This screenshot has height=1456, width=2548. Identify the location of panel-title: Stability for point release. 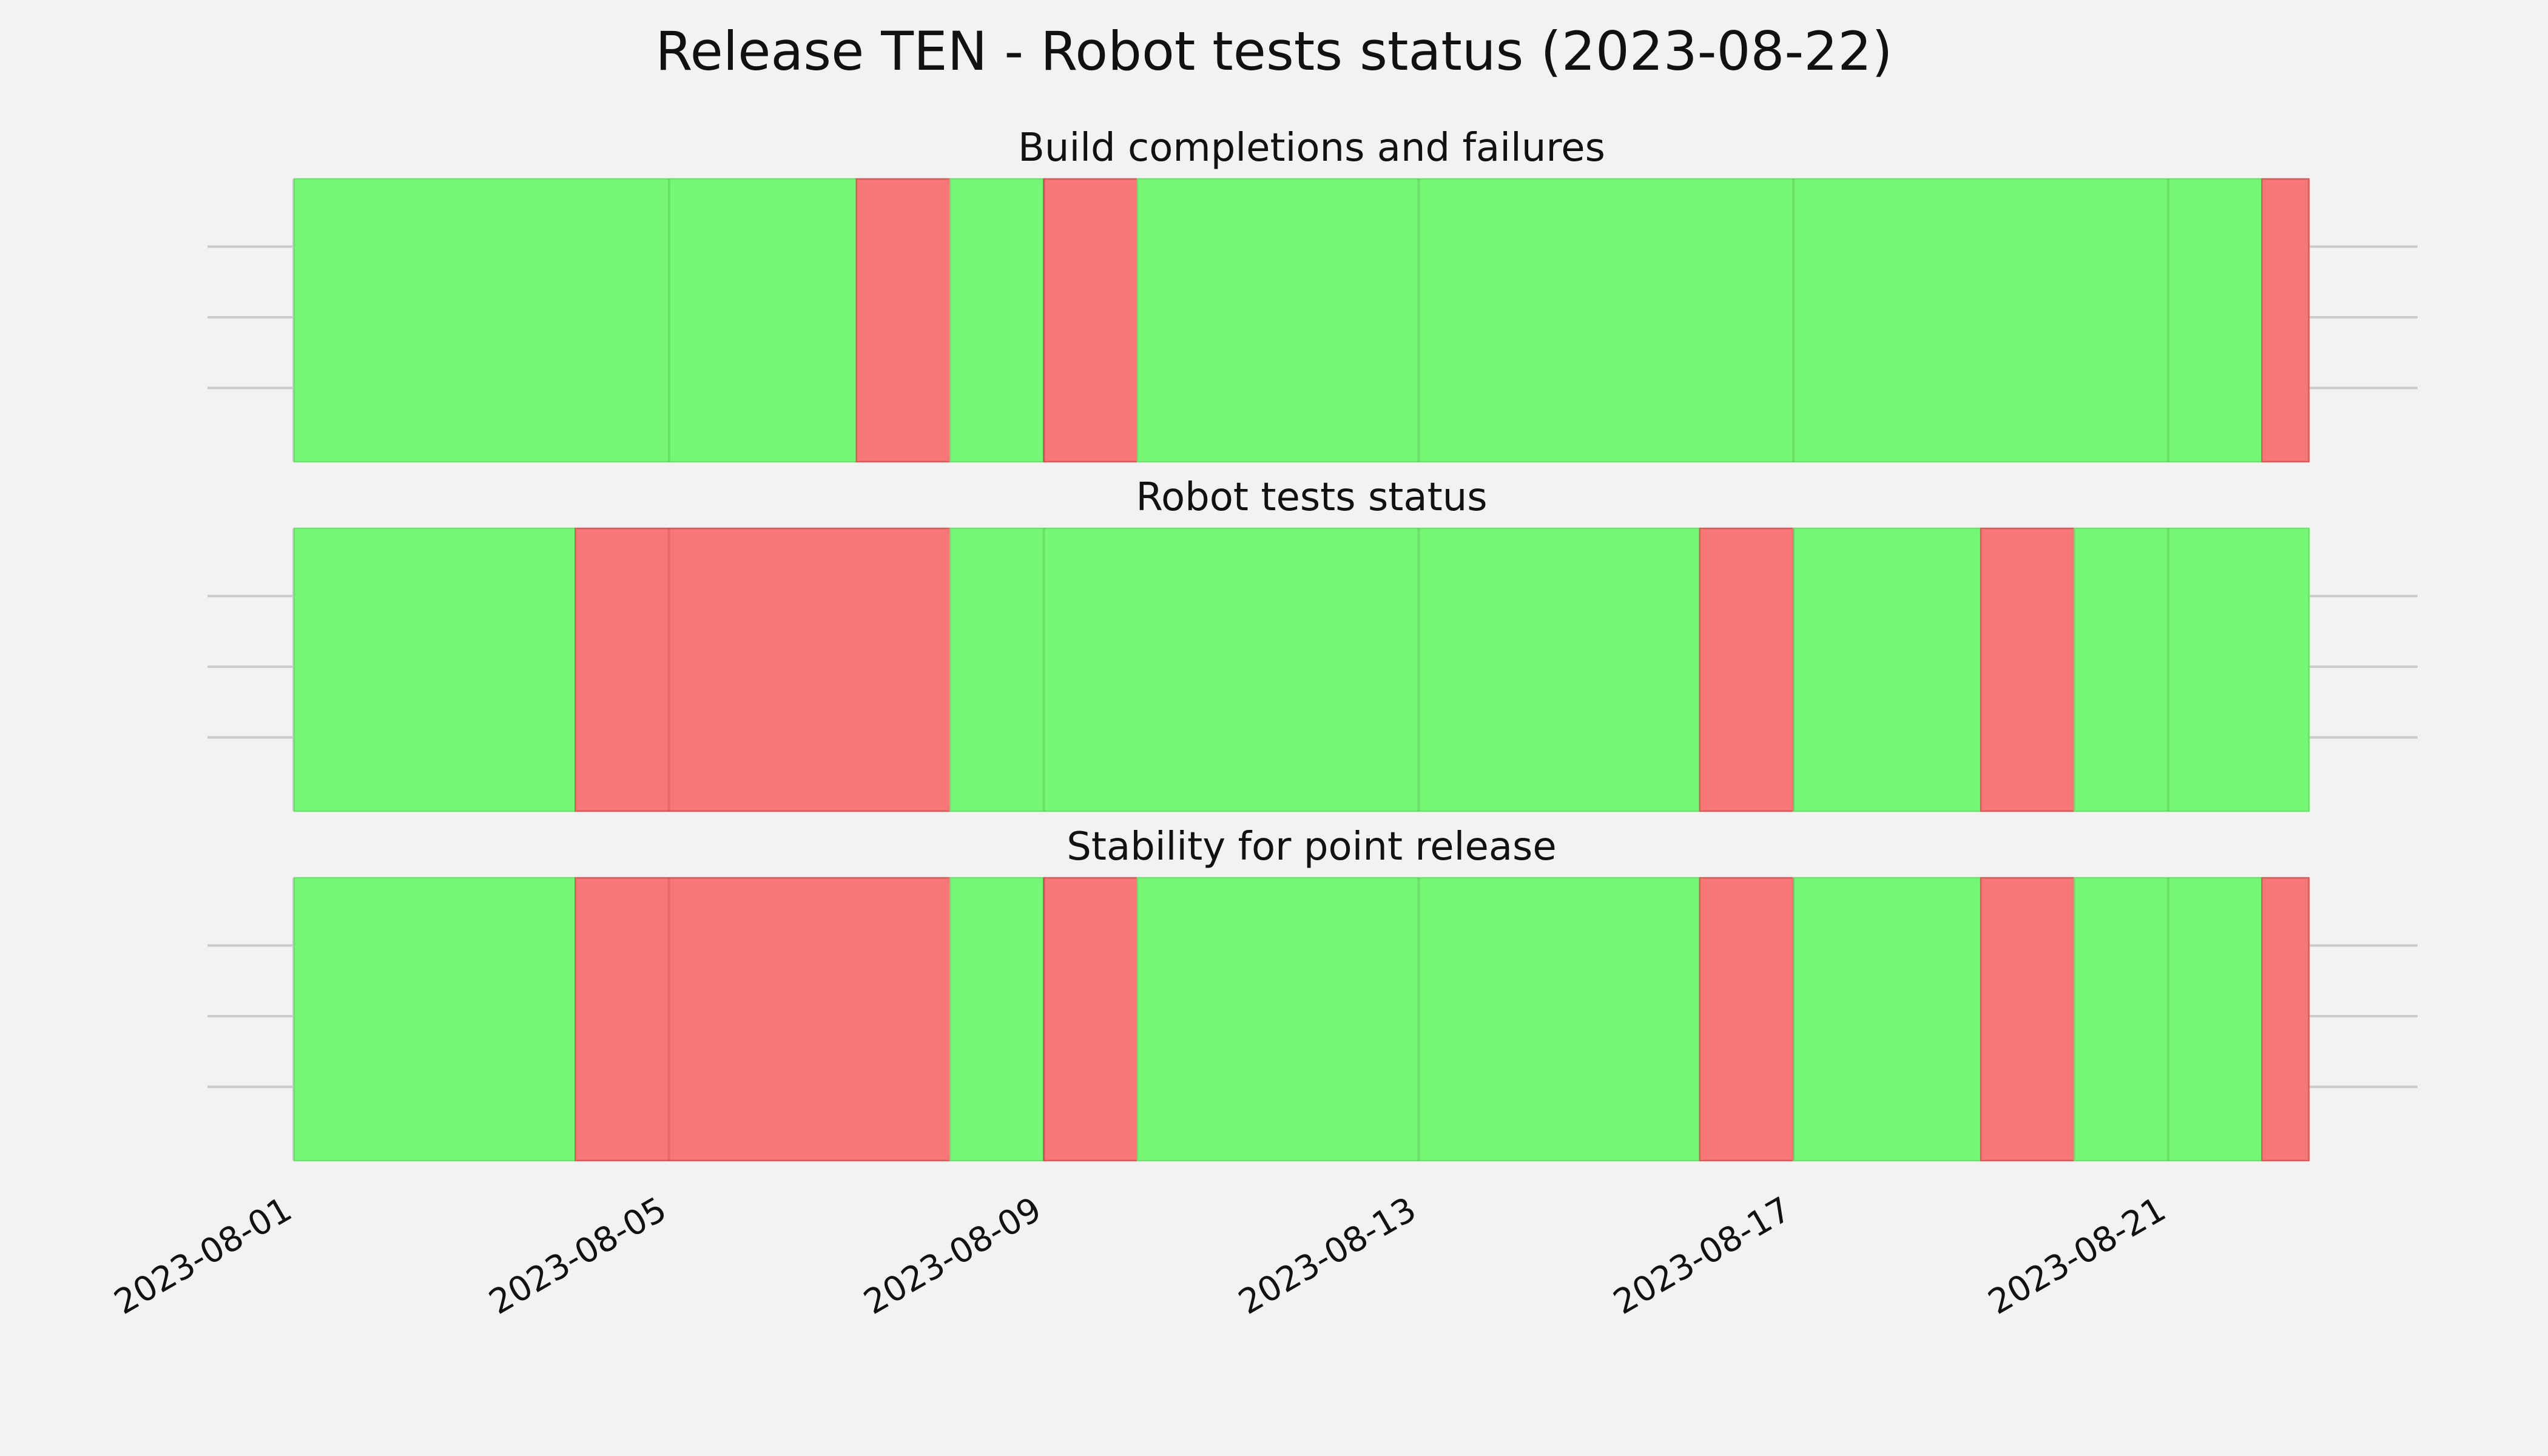
(1312, 846).